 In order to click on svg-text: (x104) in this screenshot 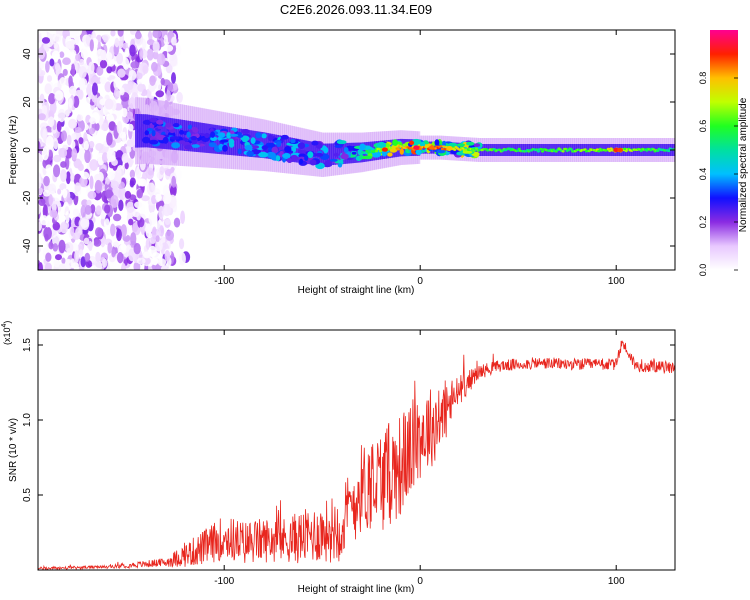, I will do `click(6, 333)`.